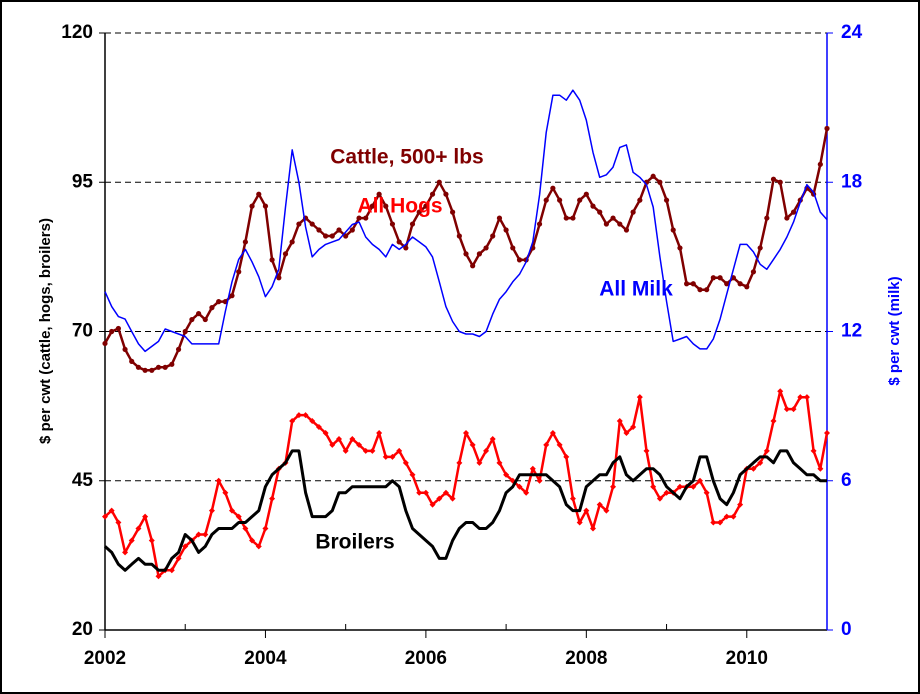 The width and height of the screenshot is (920, 694). I want to click on x-tick-label: 2006, so click(426, 658).